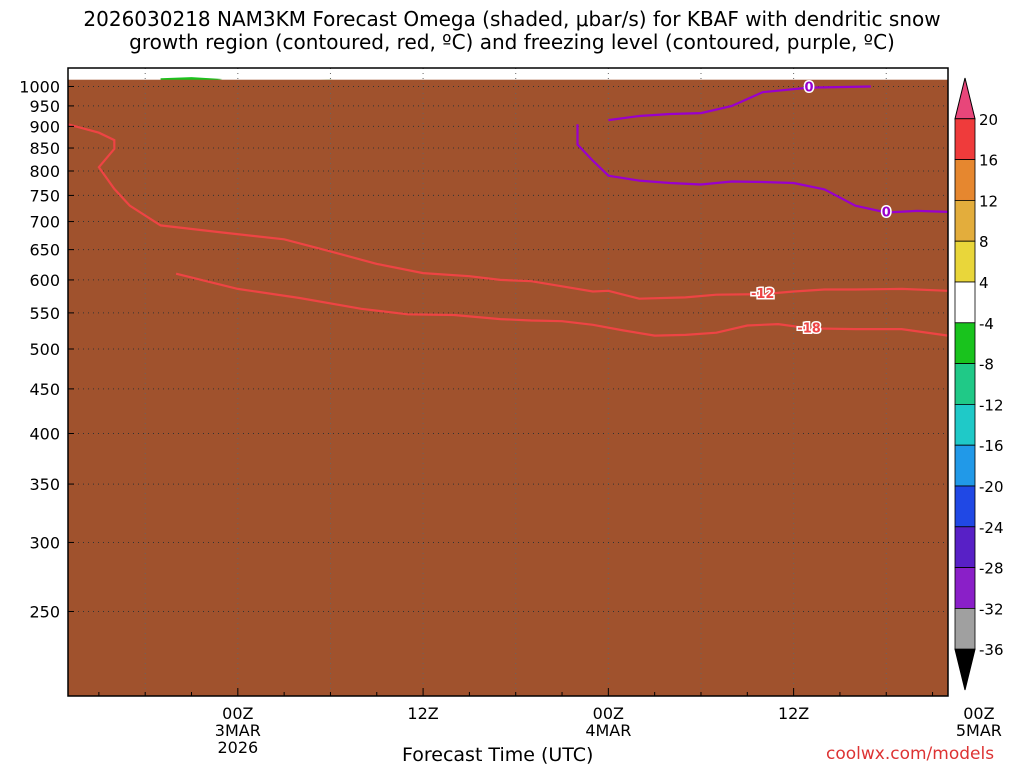  What do you see at coordinates (44, 195) in the screenshot?
I see `y-tick-label: 750` at bounding box center [44, 195].